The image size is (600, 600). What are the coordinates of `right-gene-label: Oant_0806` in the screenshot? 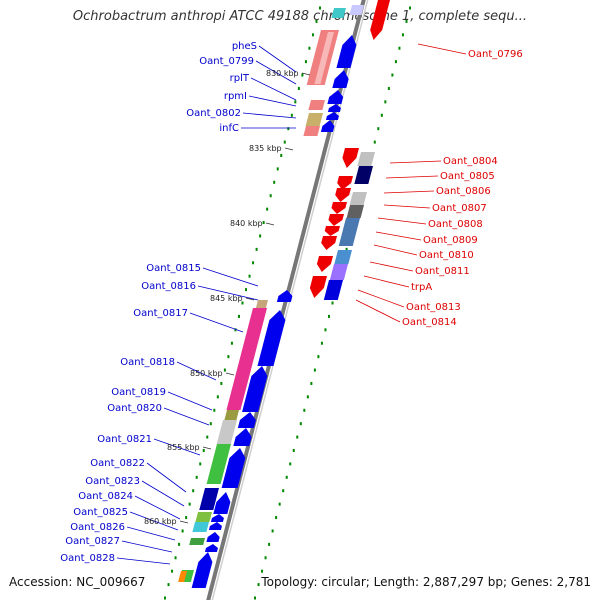 It's located at (463, 191).